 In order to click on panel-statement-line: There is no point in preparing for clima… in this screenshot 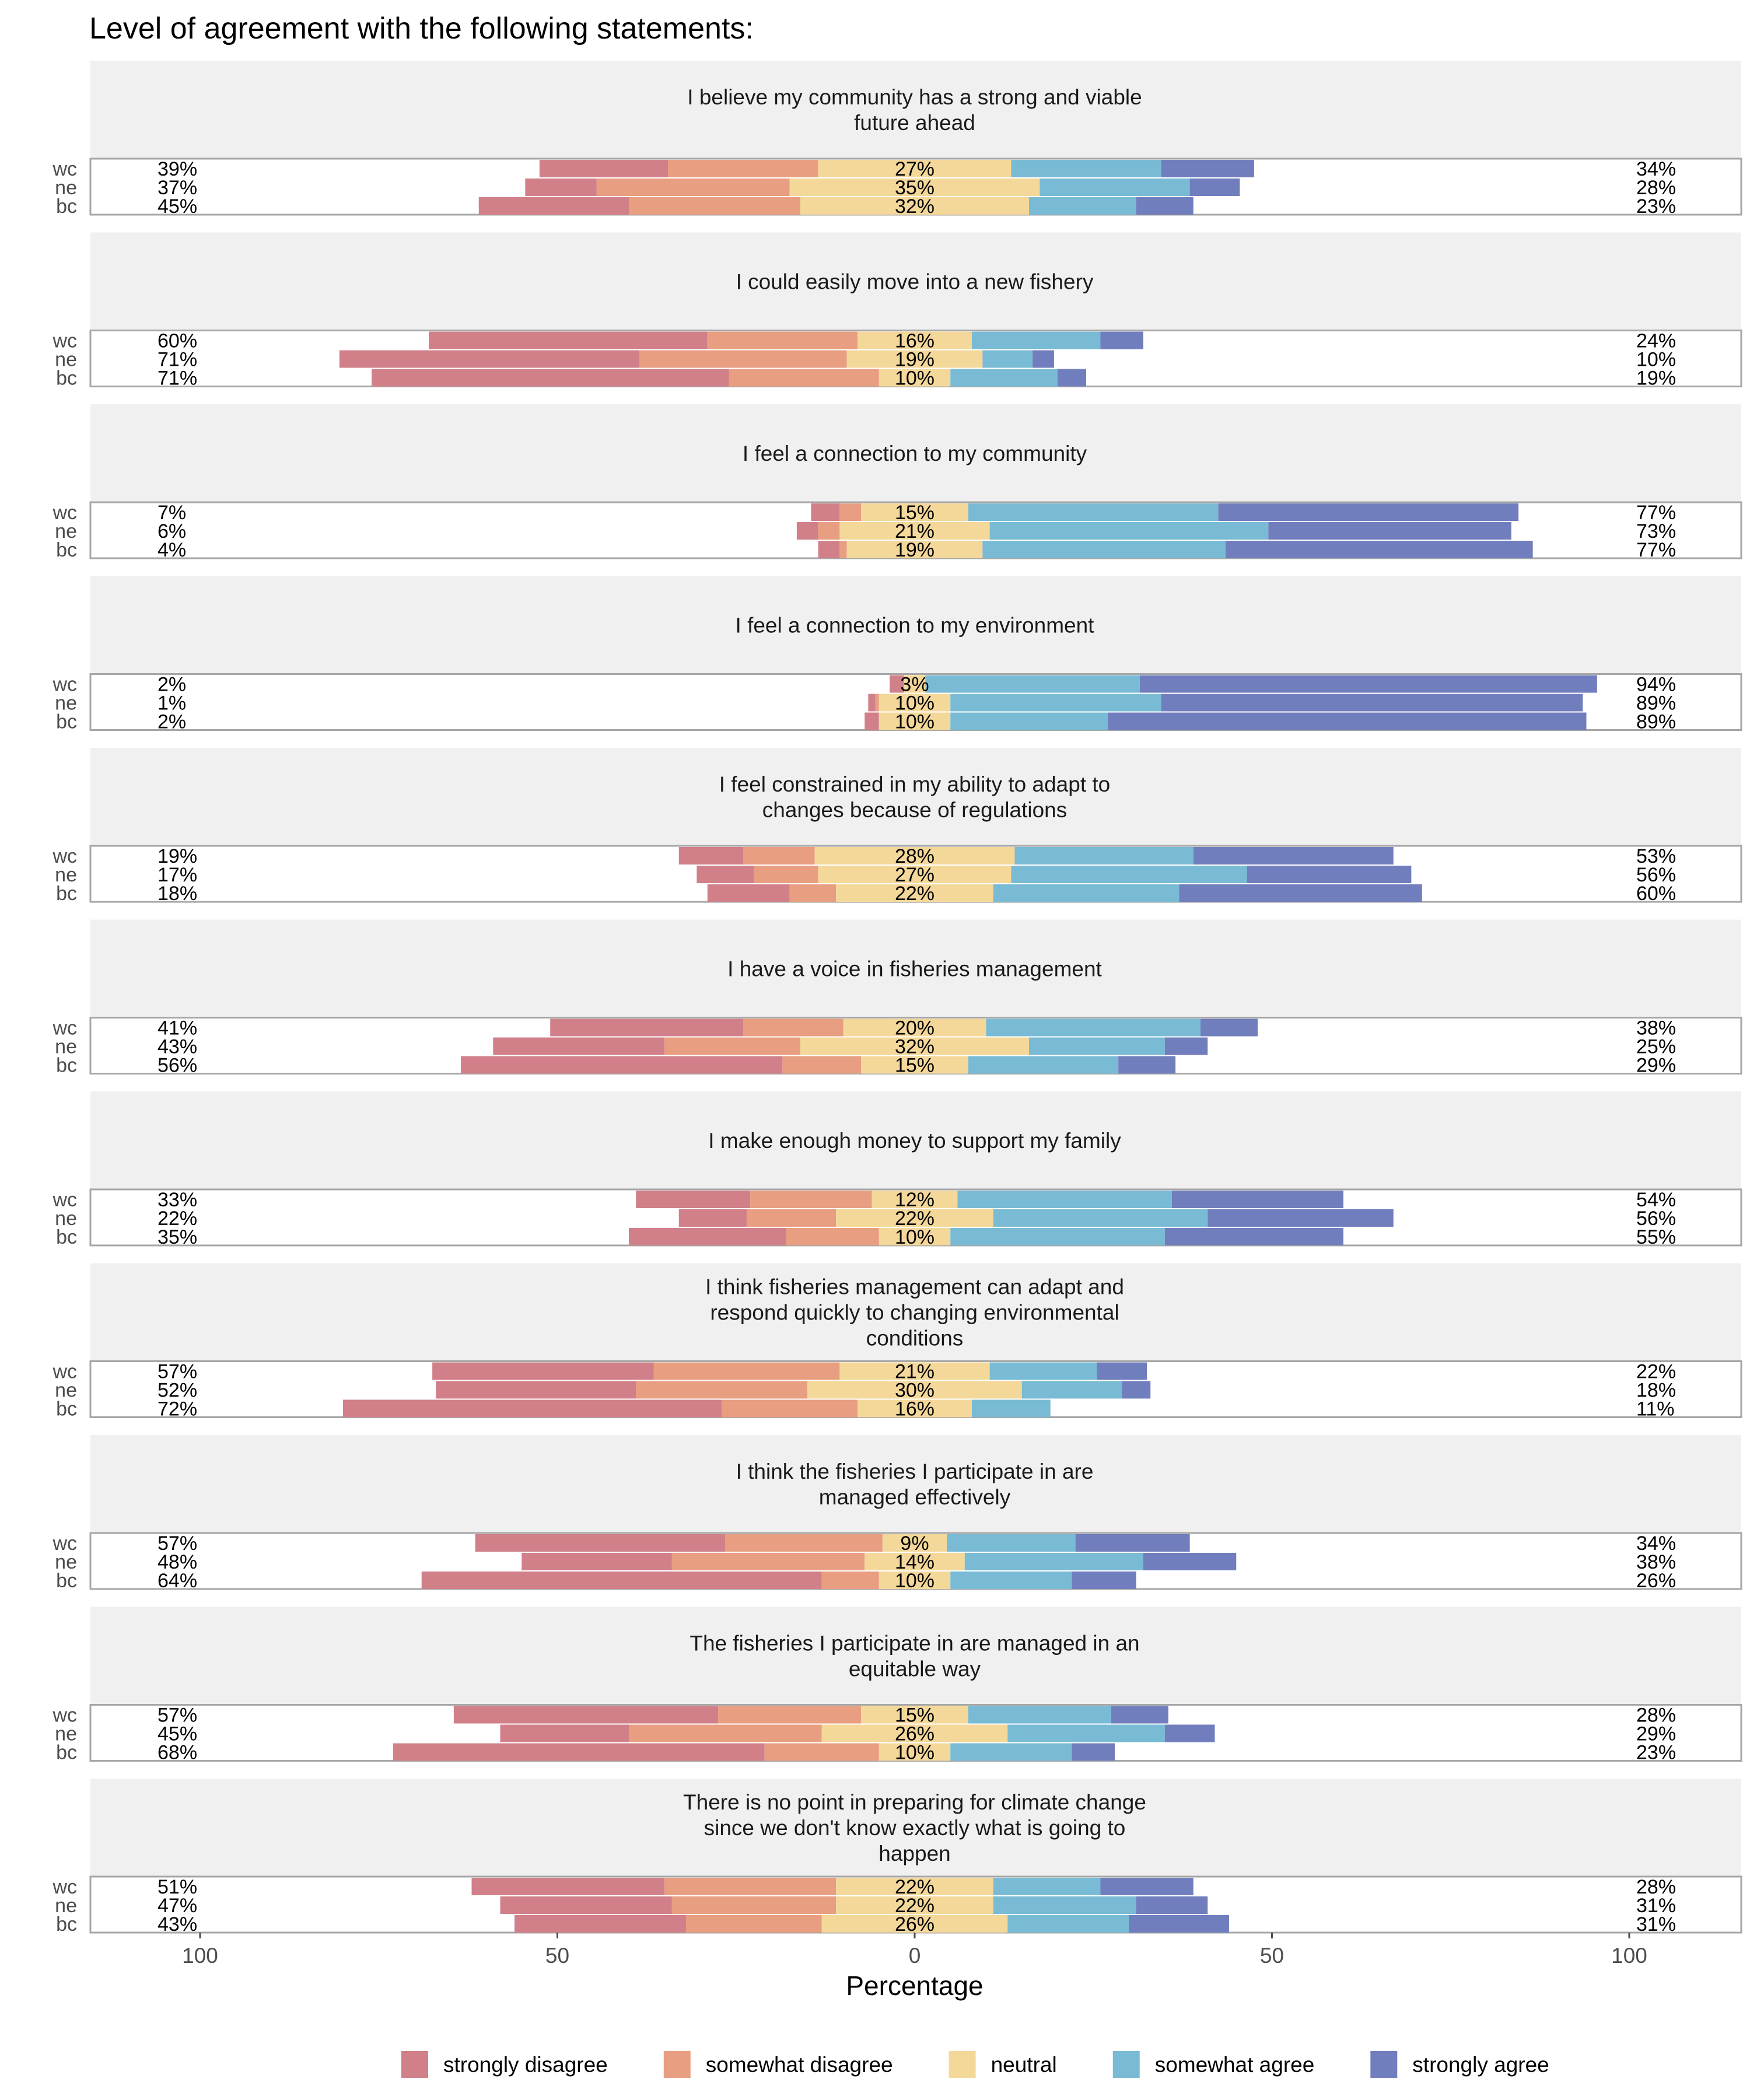, I will do `click(914, 1802)`.